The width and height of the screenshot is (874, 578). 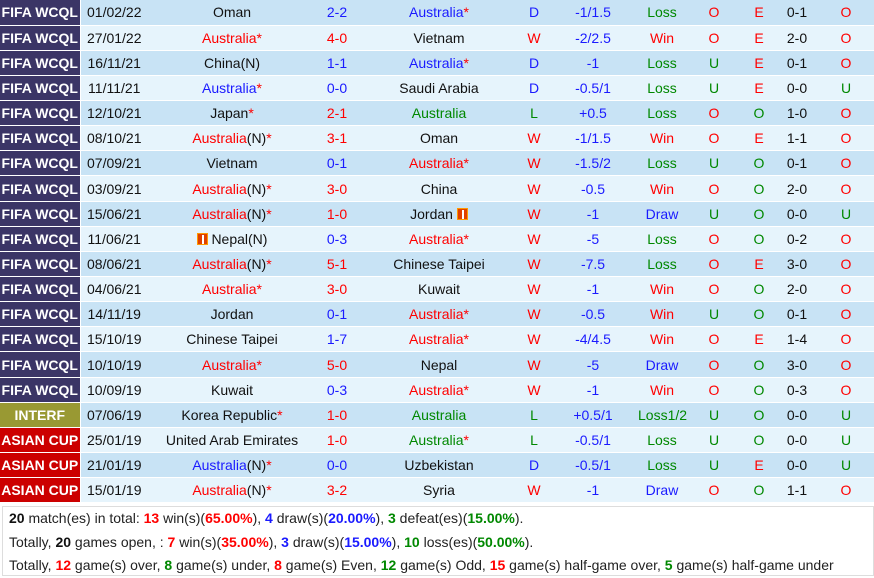 I want to click on score-cell: 3-2, so click(x=337, y=490).